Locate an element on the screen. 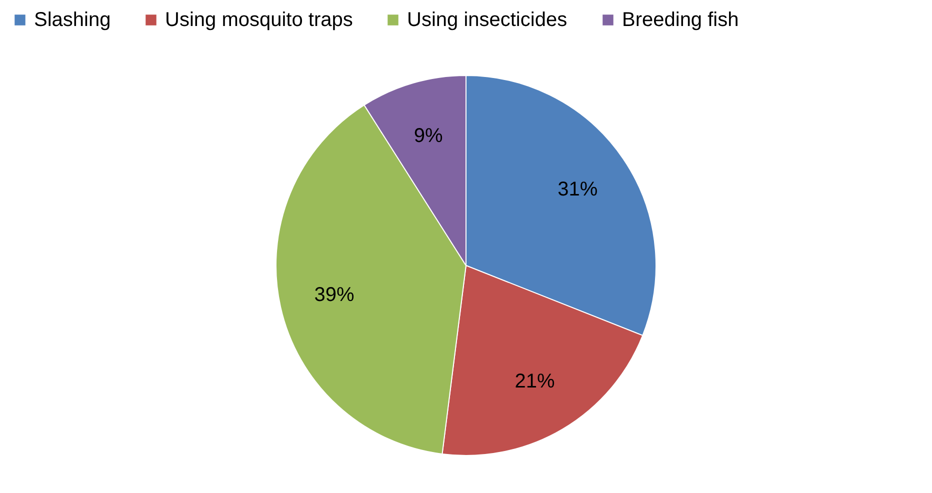 This screenshot has width=932, height=493. data-label: 9% is located at coordinates (429, 135).